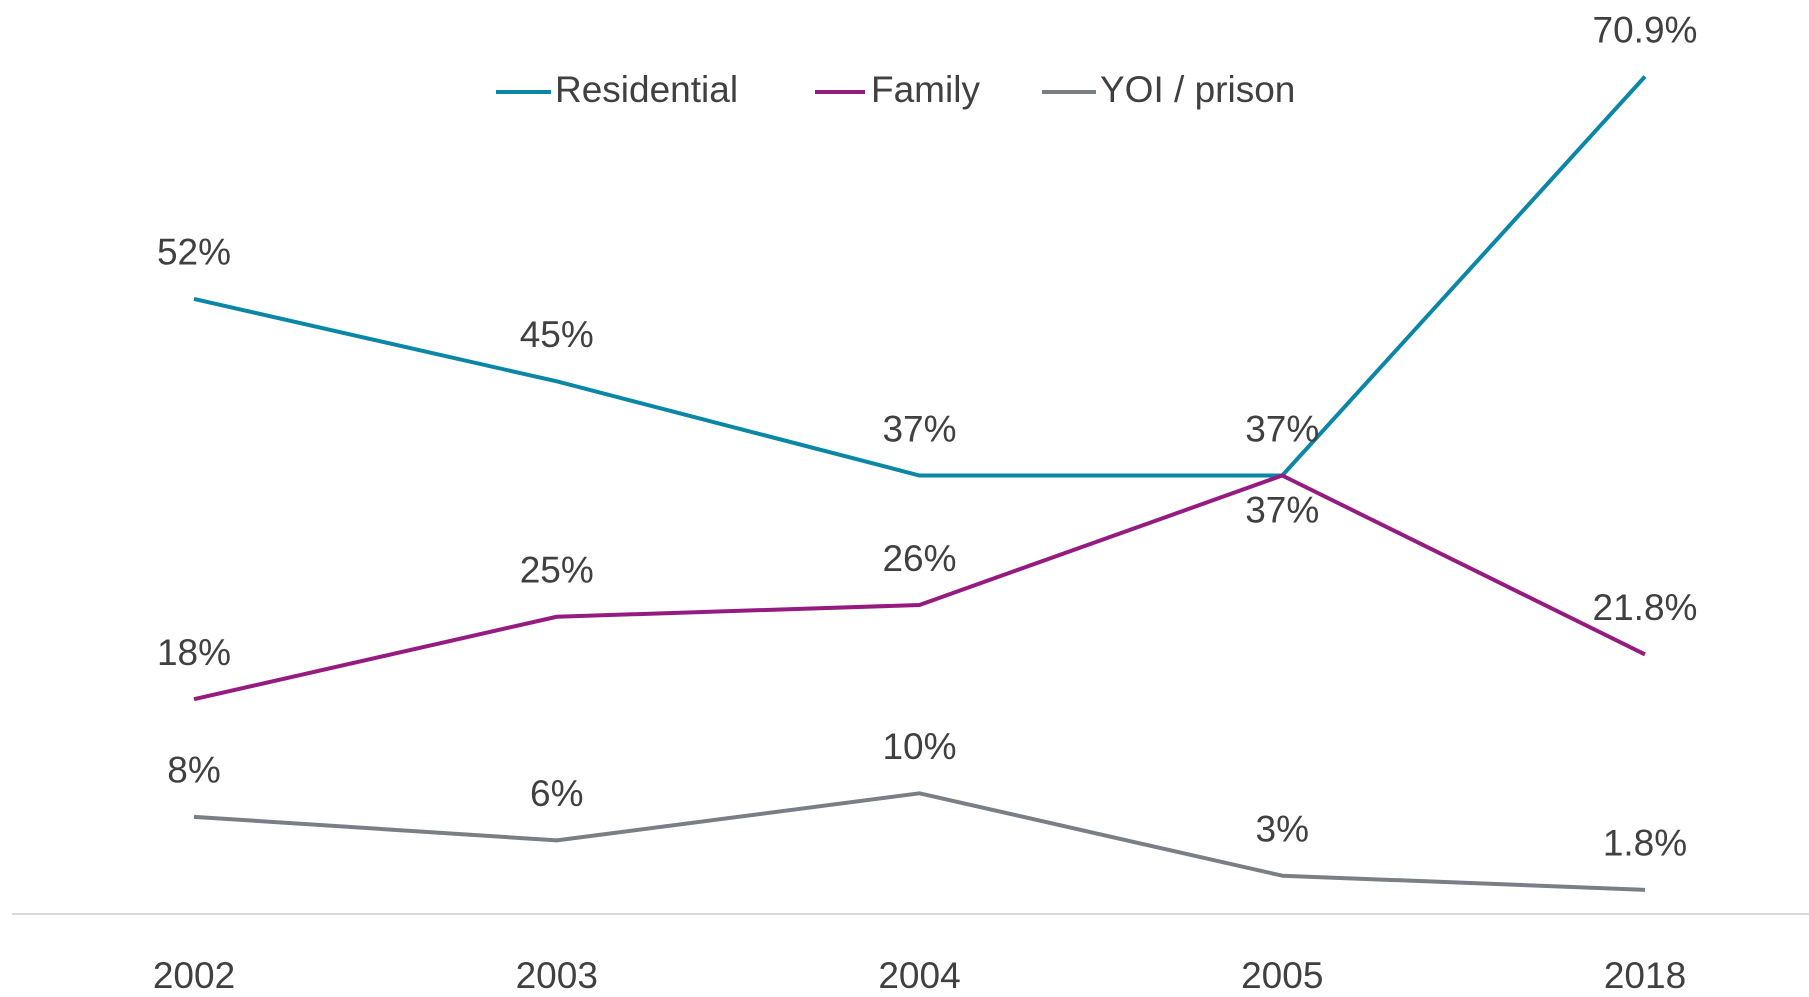 The width and height of the screenshot is (1809, 997). Describe the element at coordinates (194, 252) in the screenshot. I see `data-label: 52%` at that location.